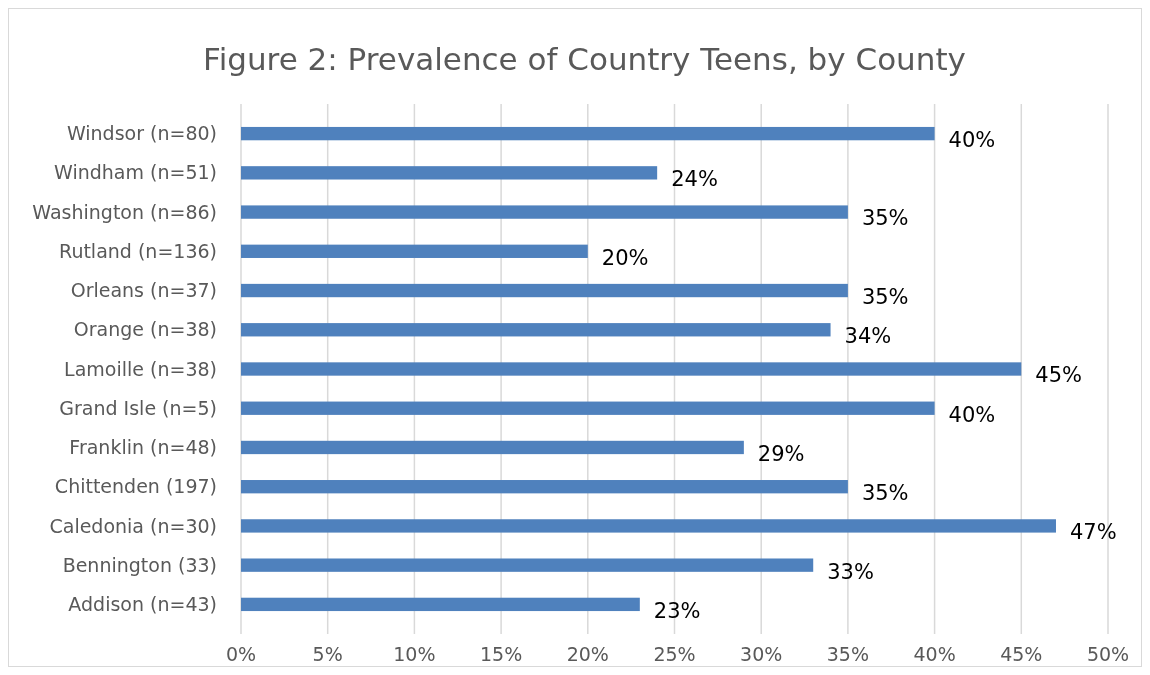 The width and height of the screenshot is (1150, 675). Describe the element at coordinates (761, 654) in the screenshot. I see `x-tick-label: 30%` at that location.